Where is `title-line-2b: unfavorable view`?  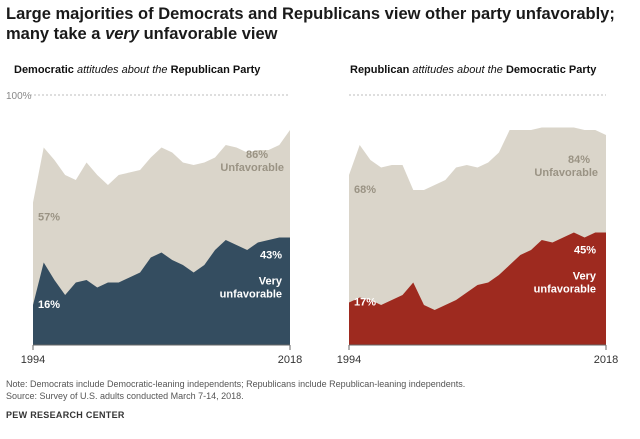 title-line-2b: unfavorable view is located at coordinates (208, 34).